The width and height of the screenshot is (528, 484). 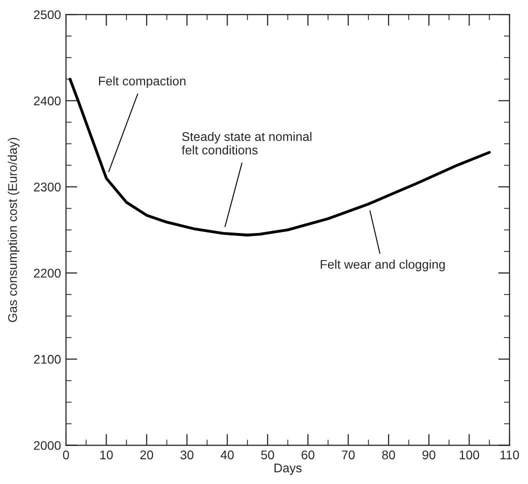 I want to click on y-tick-label: 2300, so click(x=47, y=187).